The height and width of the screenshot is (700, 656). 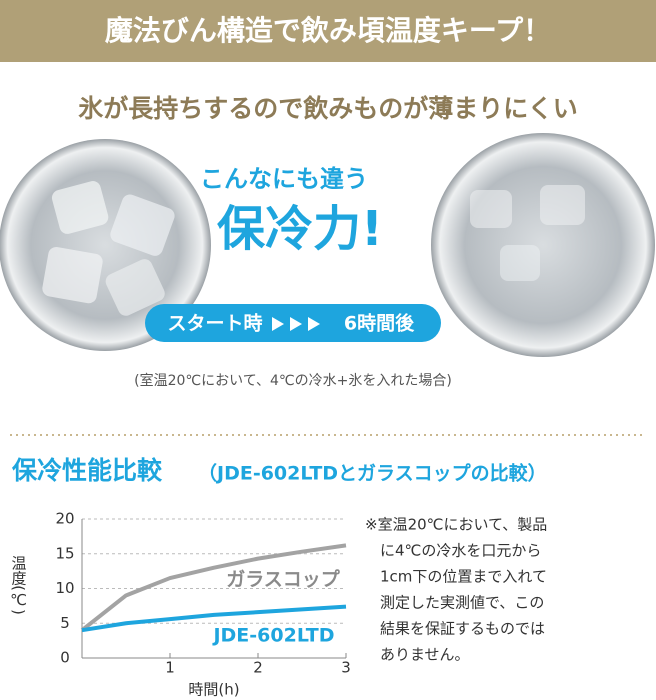 I want to click on timeline-arrows, so click(x=296, y=324).